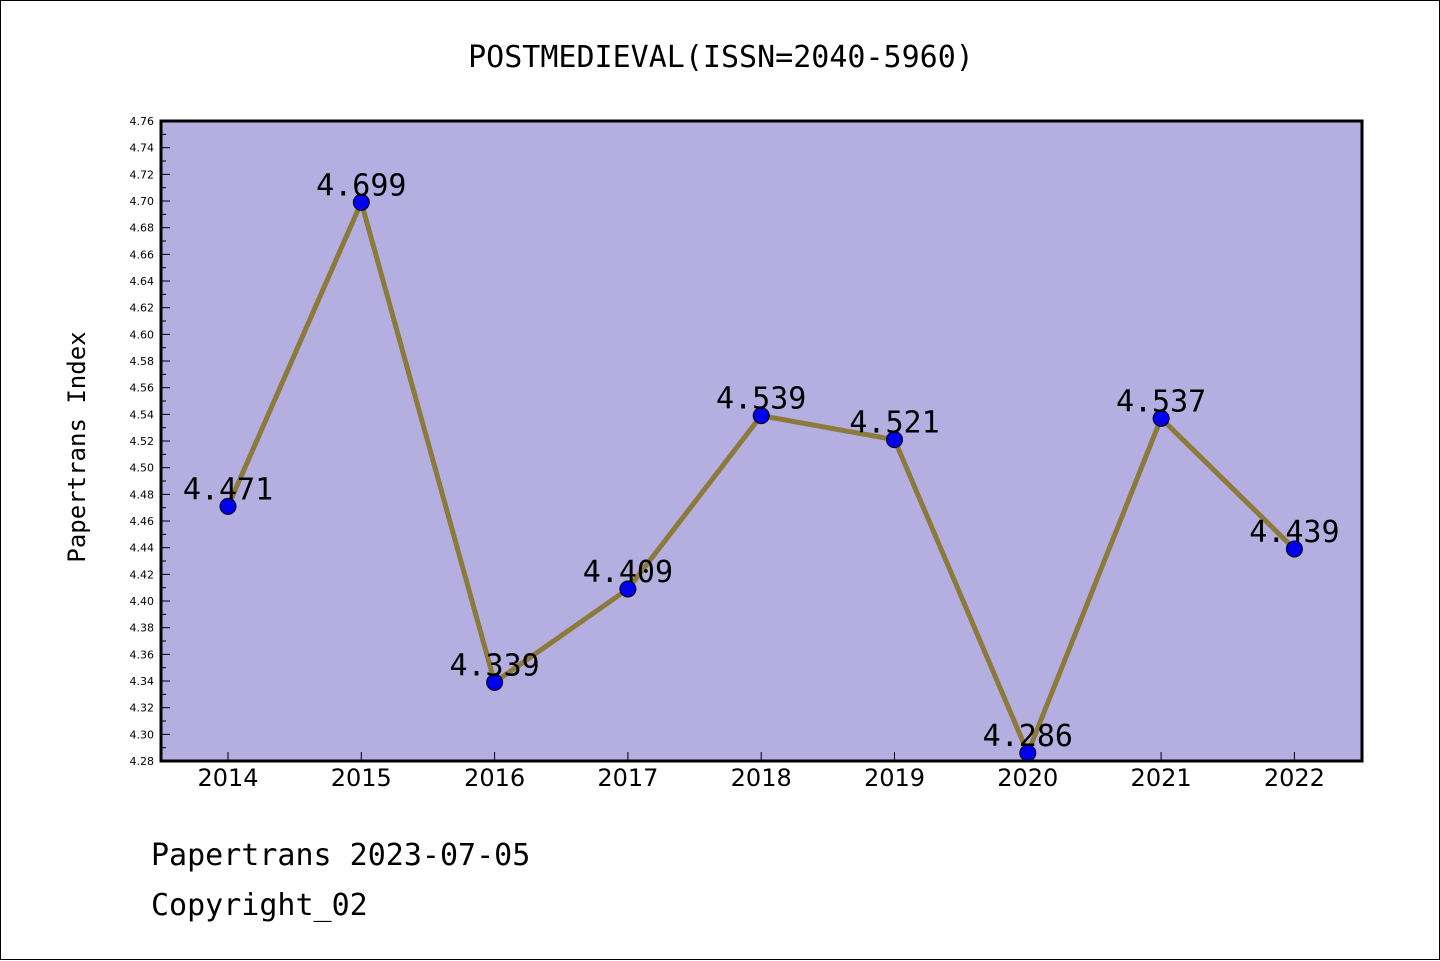 Image resolution: width=1440 pixels, height=961 pixels. What do you see at coordinates (142, 361) in the screenshot?
I see `y-tick-label: 4.58` at bounding box center [142, 361].